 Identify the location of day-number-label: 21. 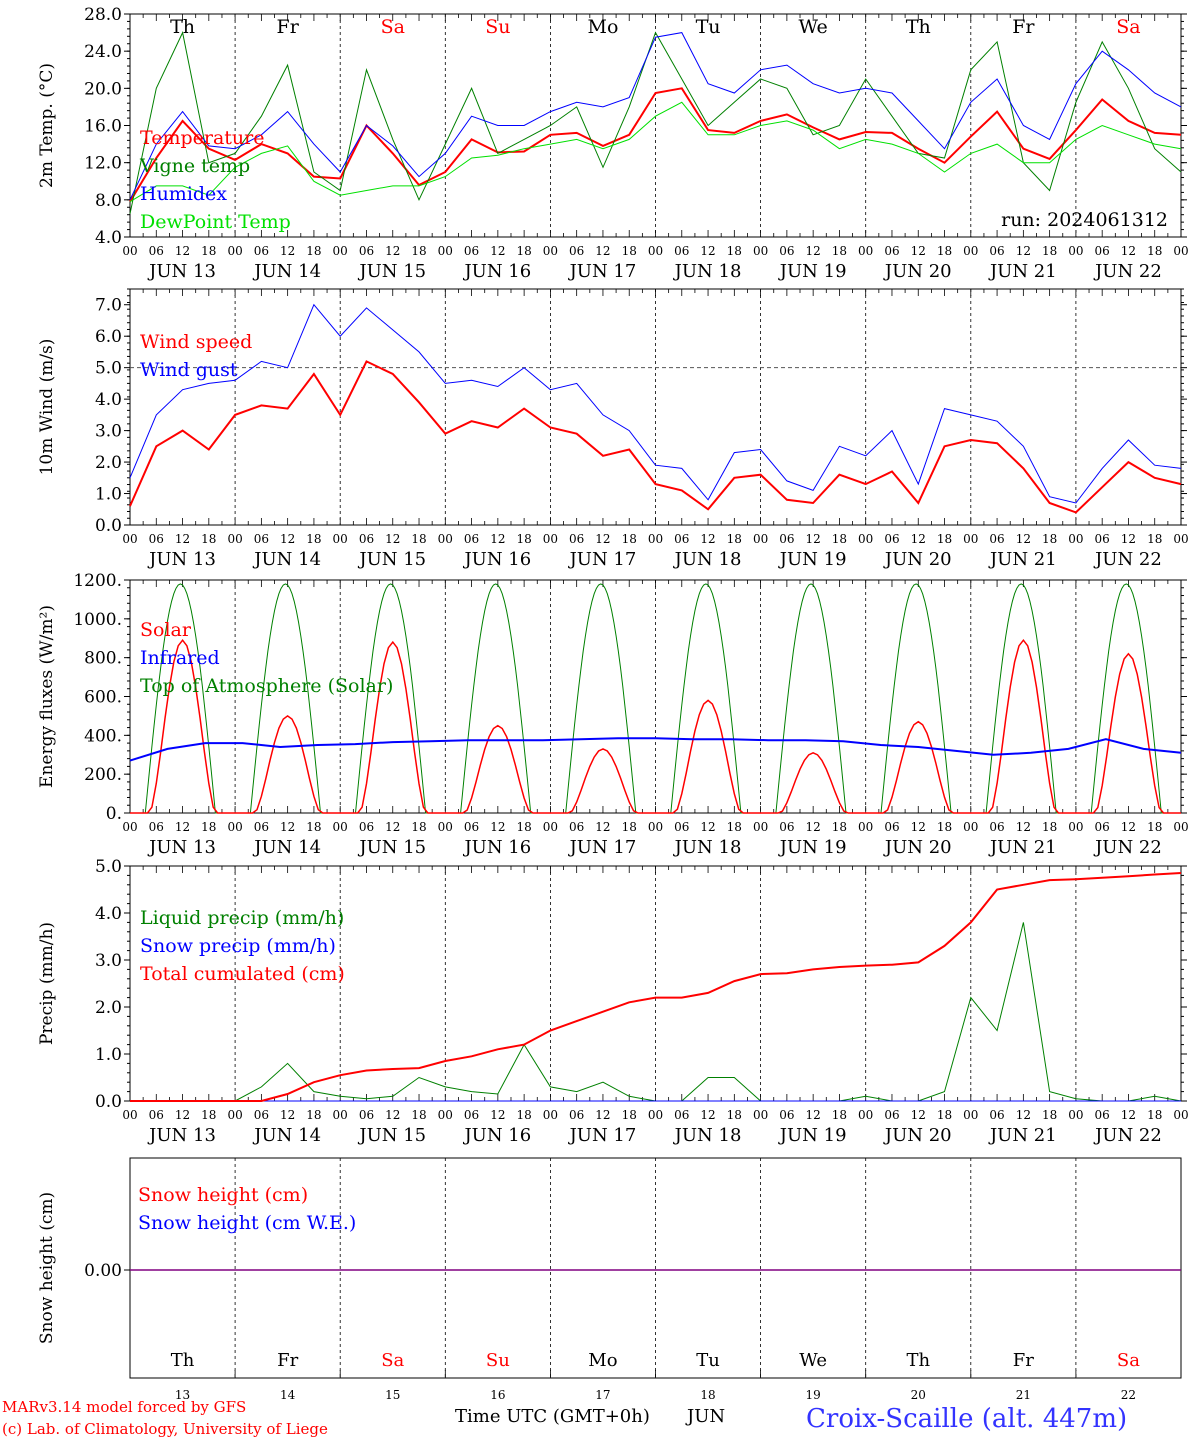
(1023, 1395).